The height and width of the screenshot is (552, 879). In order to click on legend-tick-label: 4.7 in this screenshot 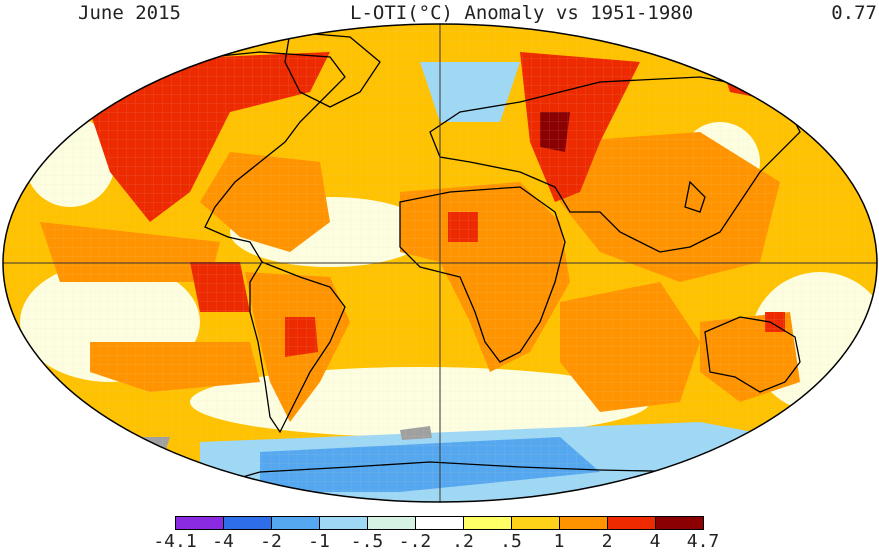, I will do `click(703, 541)`.